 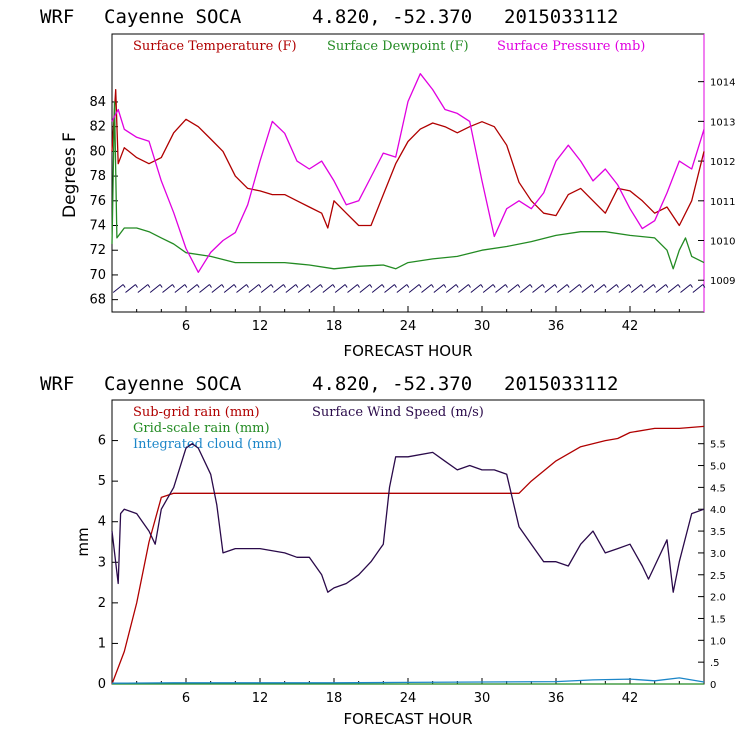 What do you see at coordinates (196, 412) in the screenshot?
I see `legend-subgrid-rain: Sub-grid rain (mm)` at bounding box center [196, 412].